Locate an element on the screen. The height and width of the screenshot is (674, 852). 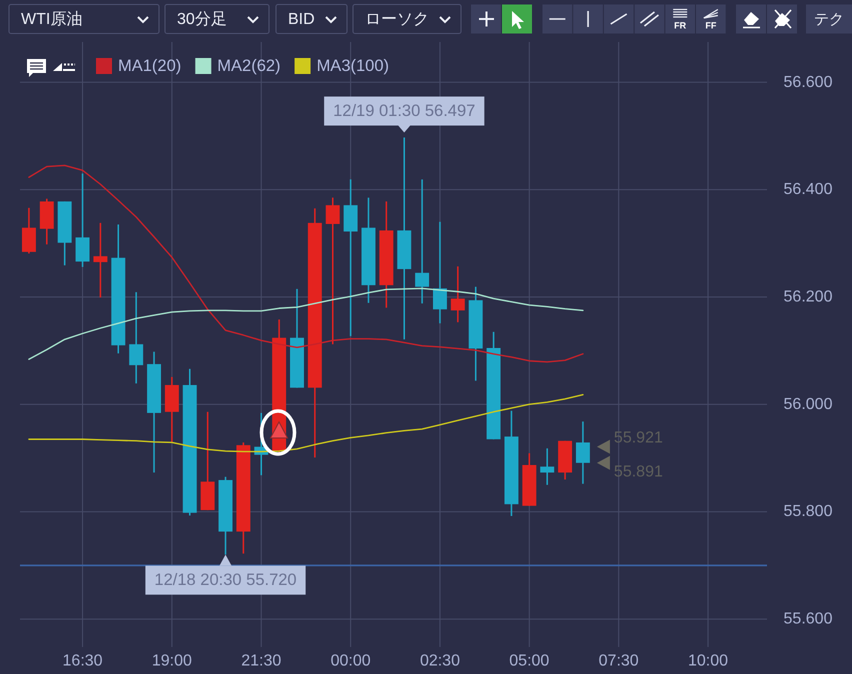
x-tick-label: 21:30 is located at coordinates (261, 661).